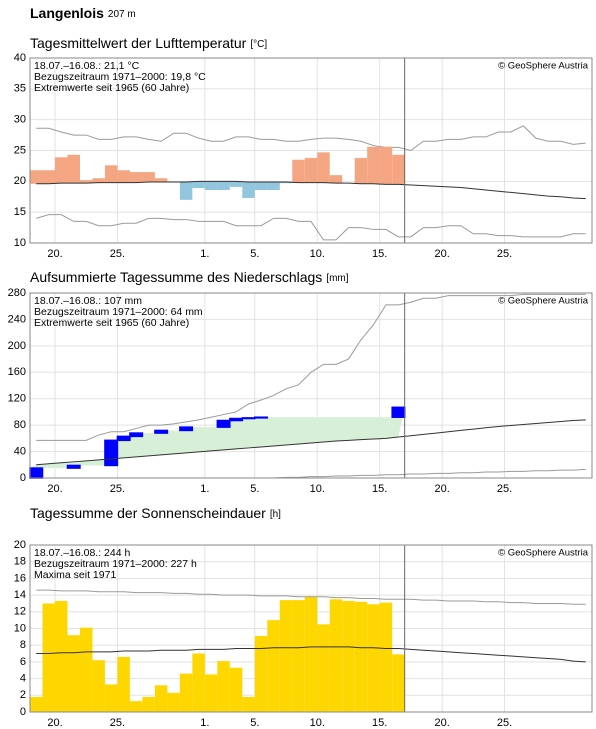 The width and height of the screenshot is (596, 729). I want to click on y-tick-label: 200, so click(17, 346).